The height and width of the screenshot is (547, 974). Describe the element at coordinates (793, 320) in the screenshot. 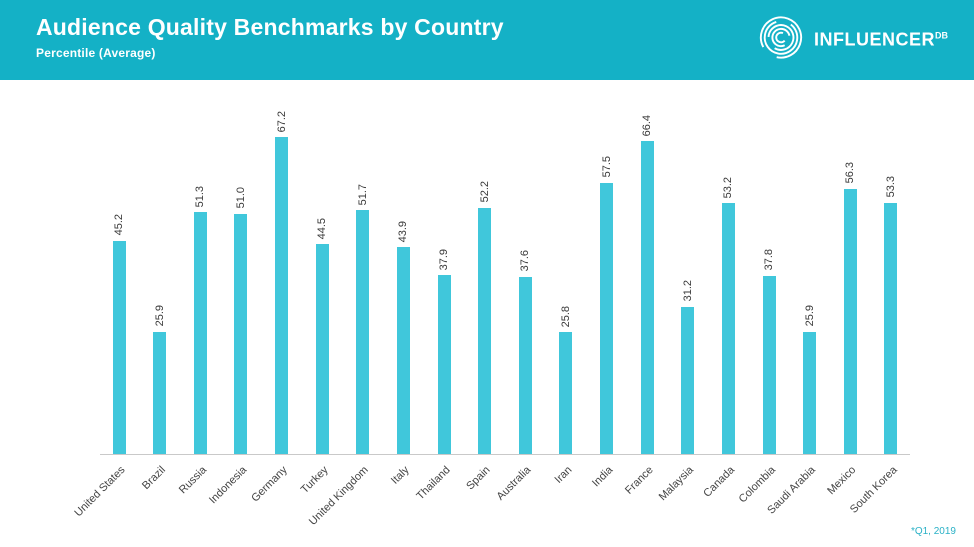

I see `bar-column: 25.9 Saudi Arabia` at that location.